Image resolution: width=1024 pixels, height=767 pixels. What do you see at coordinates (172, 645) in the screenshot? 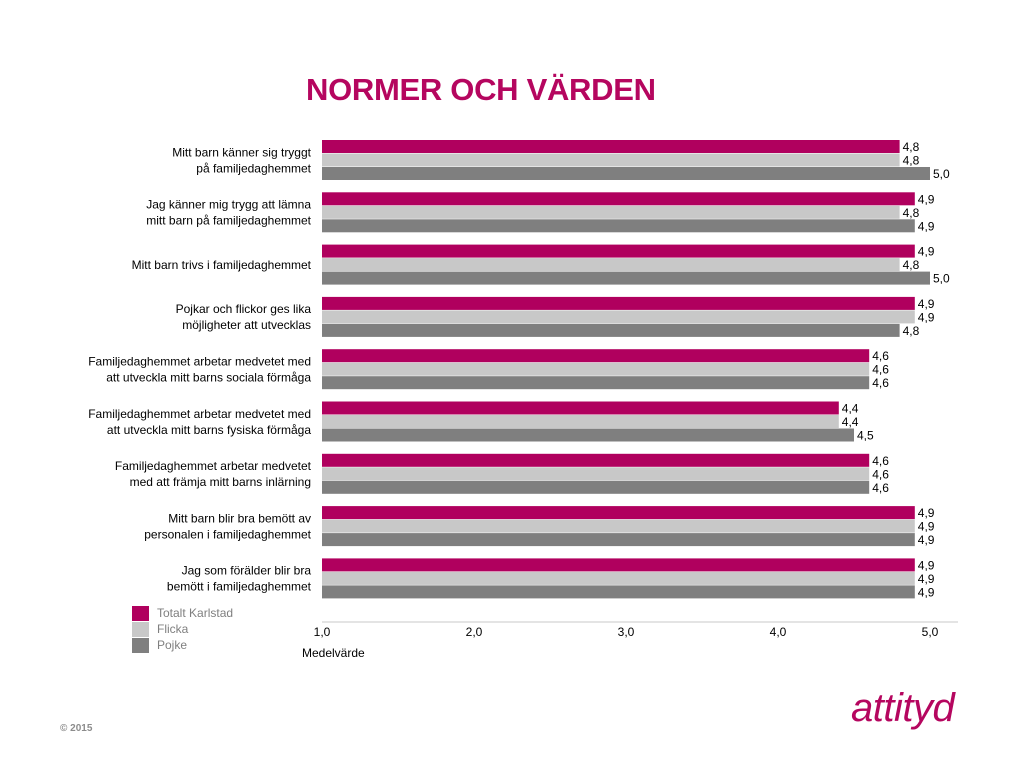
I see `legend-label: Pojke` at bounding box center [172, 645].